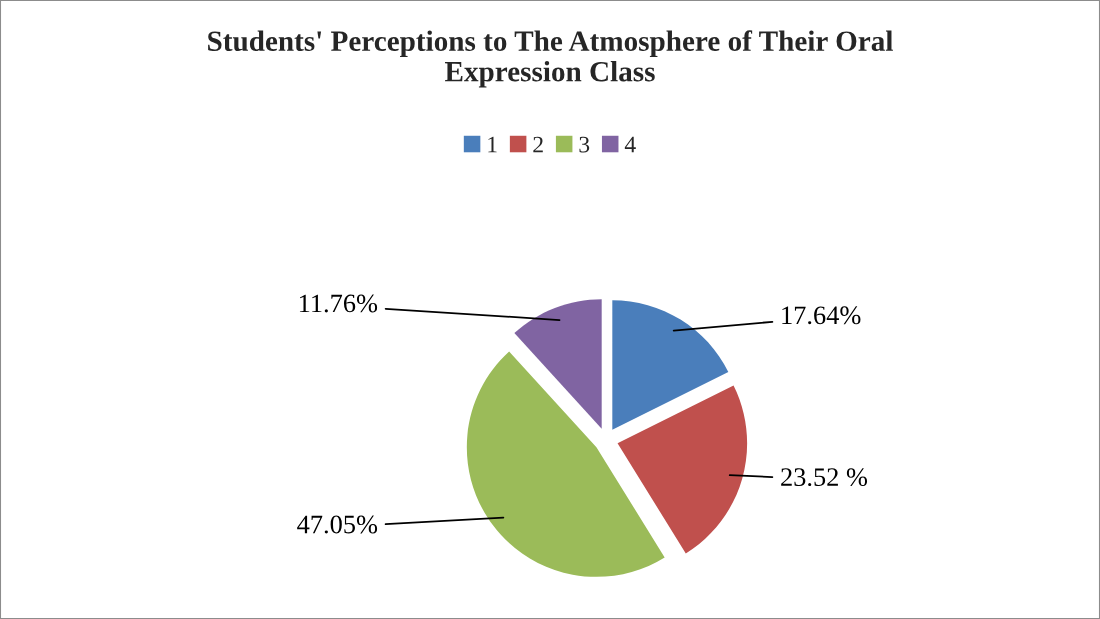 This screenshot has width=1100, height=619. Describe the element at coordinates (338, 303) in the screenshot. I see `data-label: 11.76%` at that location.